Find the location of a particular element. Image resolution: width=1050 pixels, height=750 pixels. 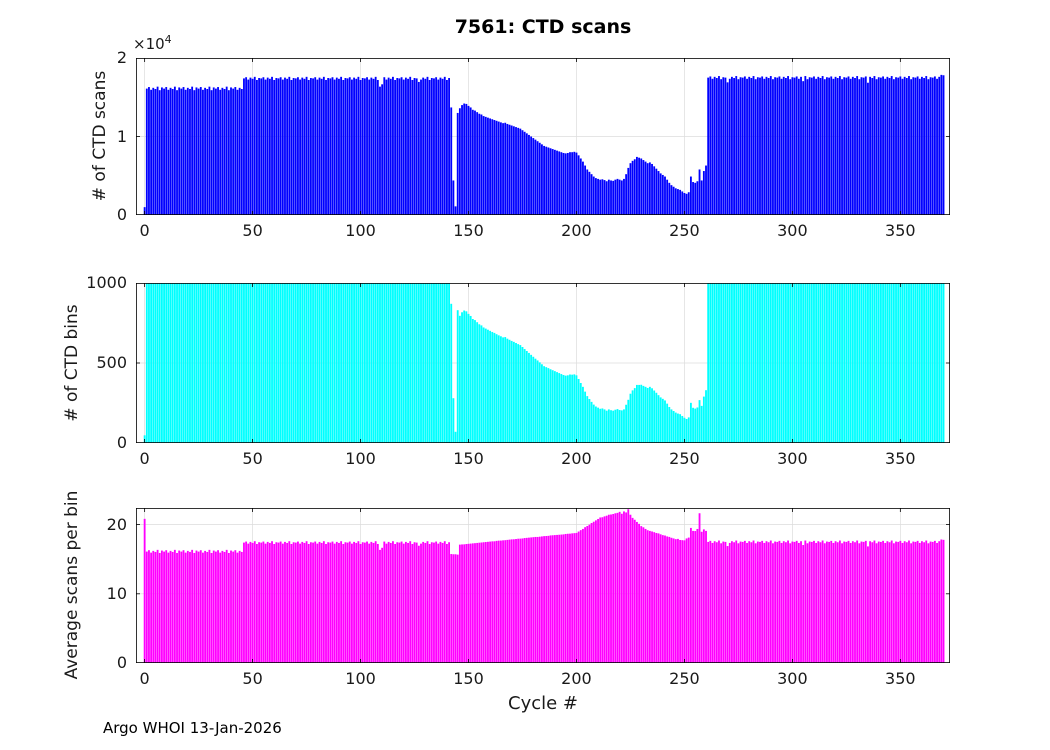

y-axis-multiplier: ×10⁴ is located at coordinates (152, 43).